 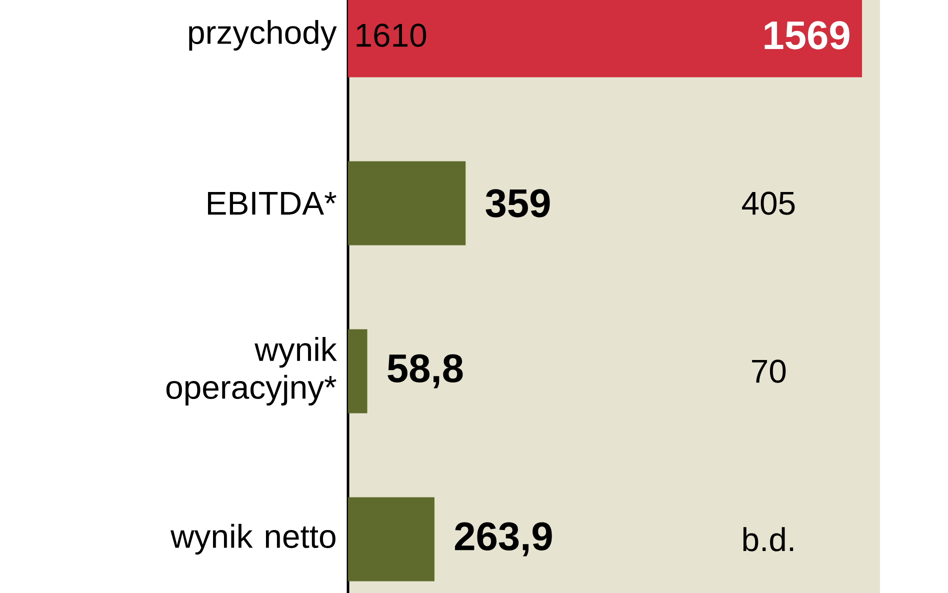 I want to click on y-tick-label: EBITDA*, so click(x=272, y=203).